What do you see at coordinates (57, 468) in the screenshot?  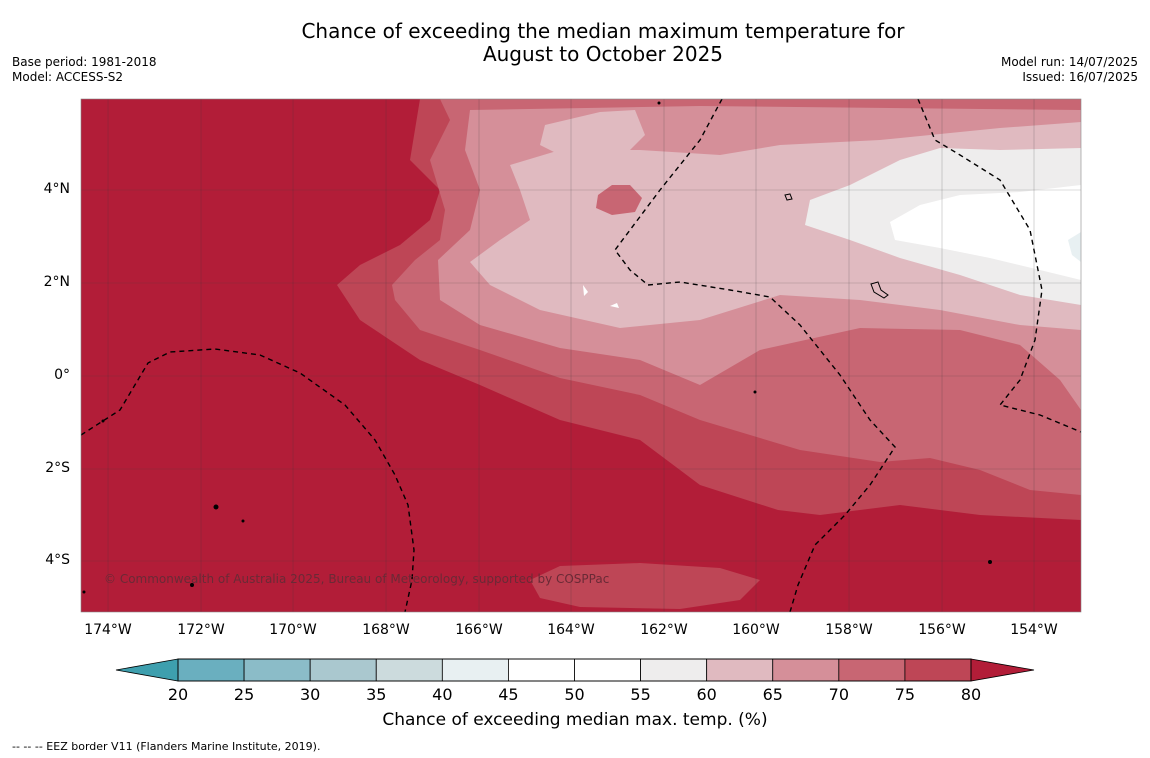 I see `lat-label-2s: 2°S` at bounding box center [57, 468].